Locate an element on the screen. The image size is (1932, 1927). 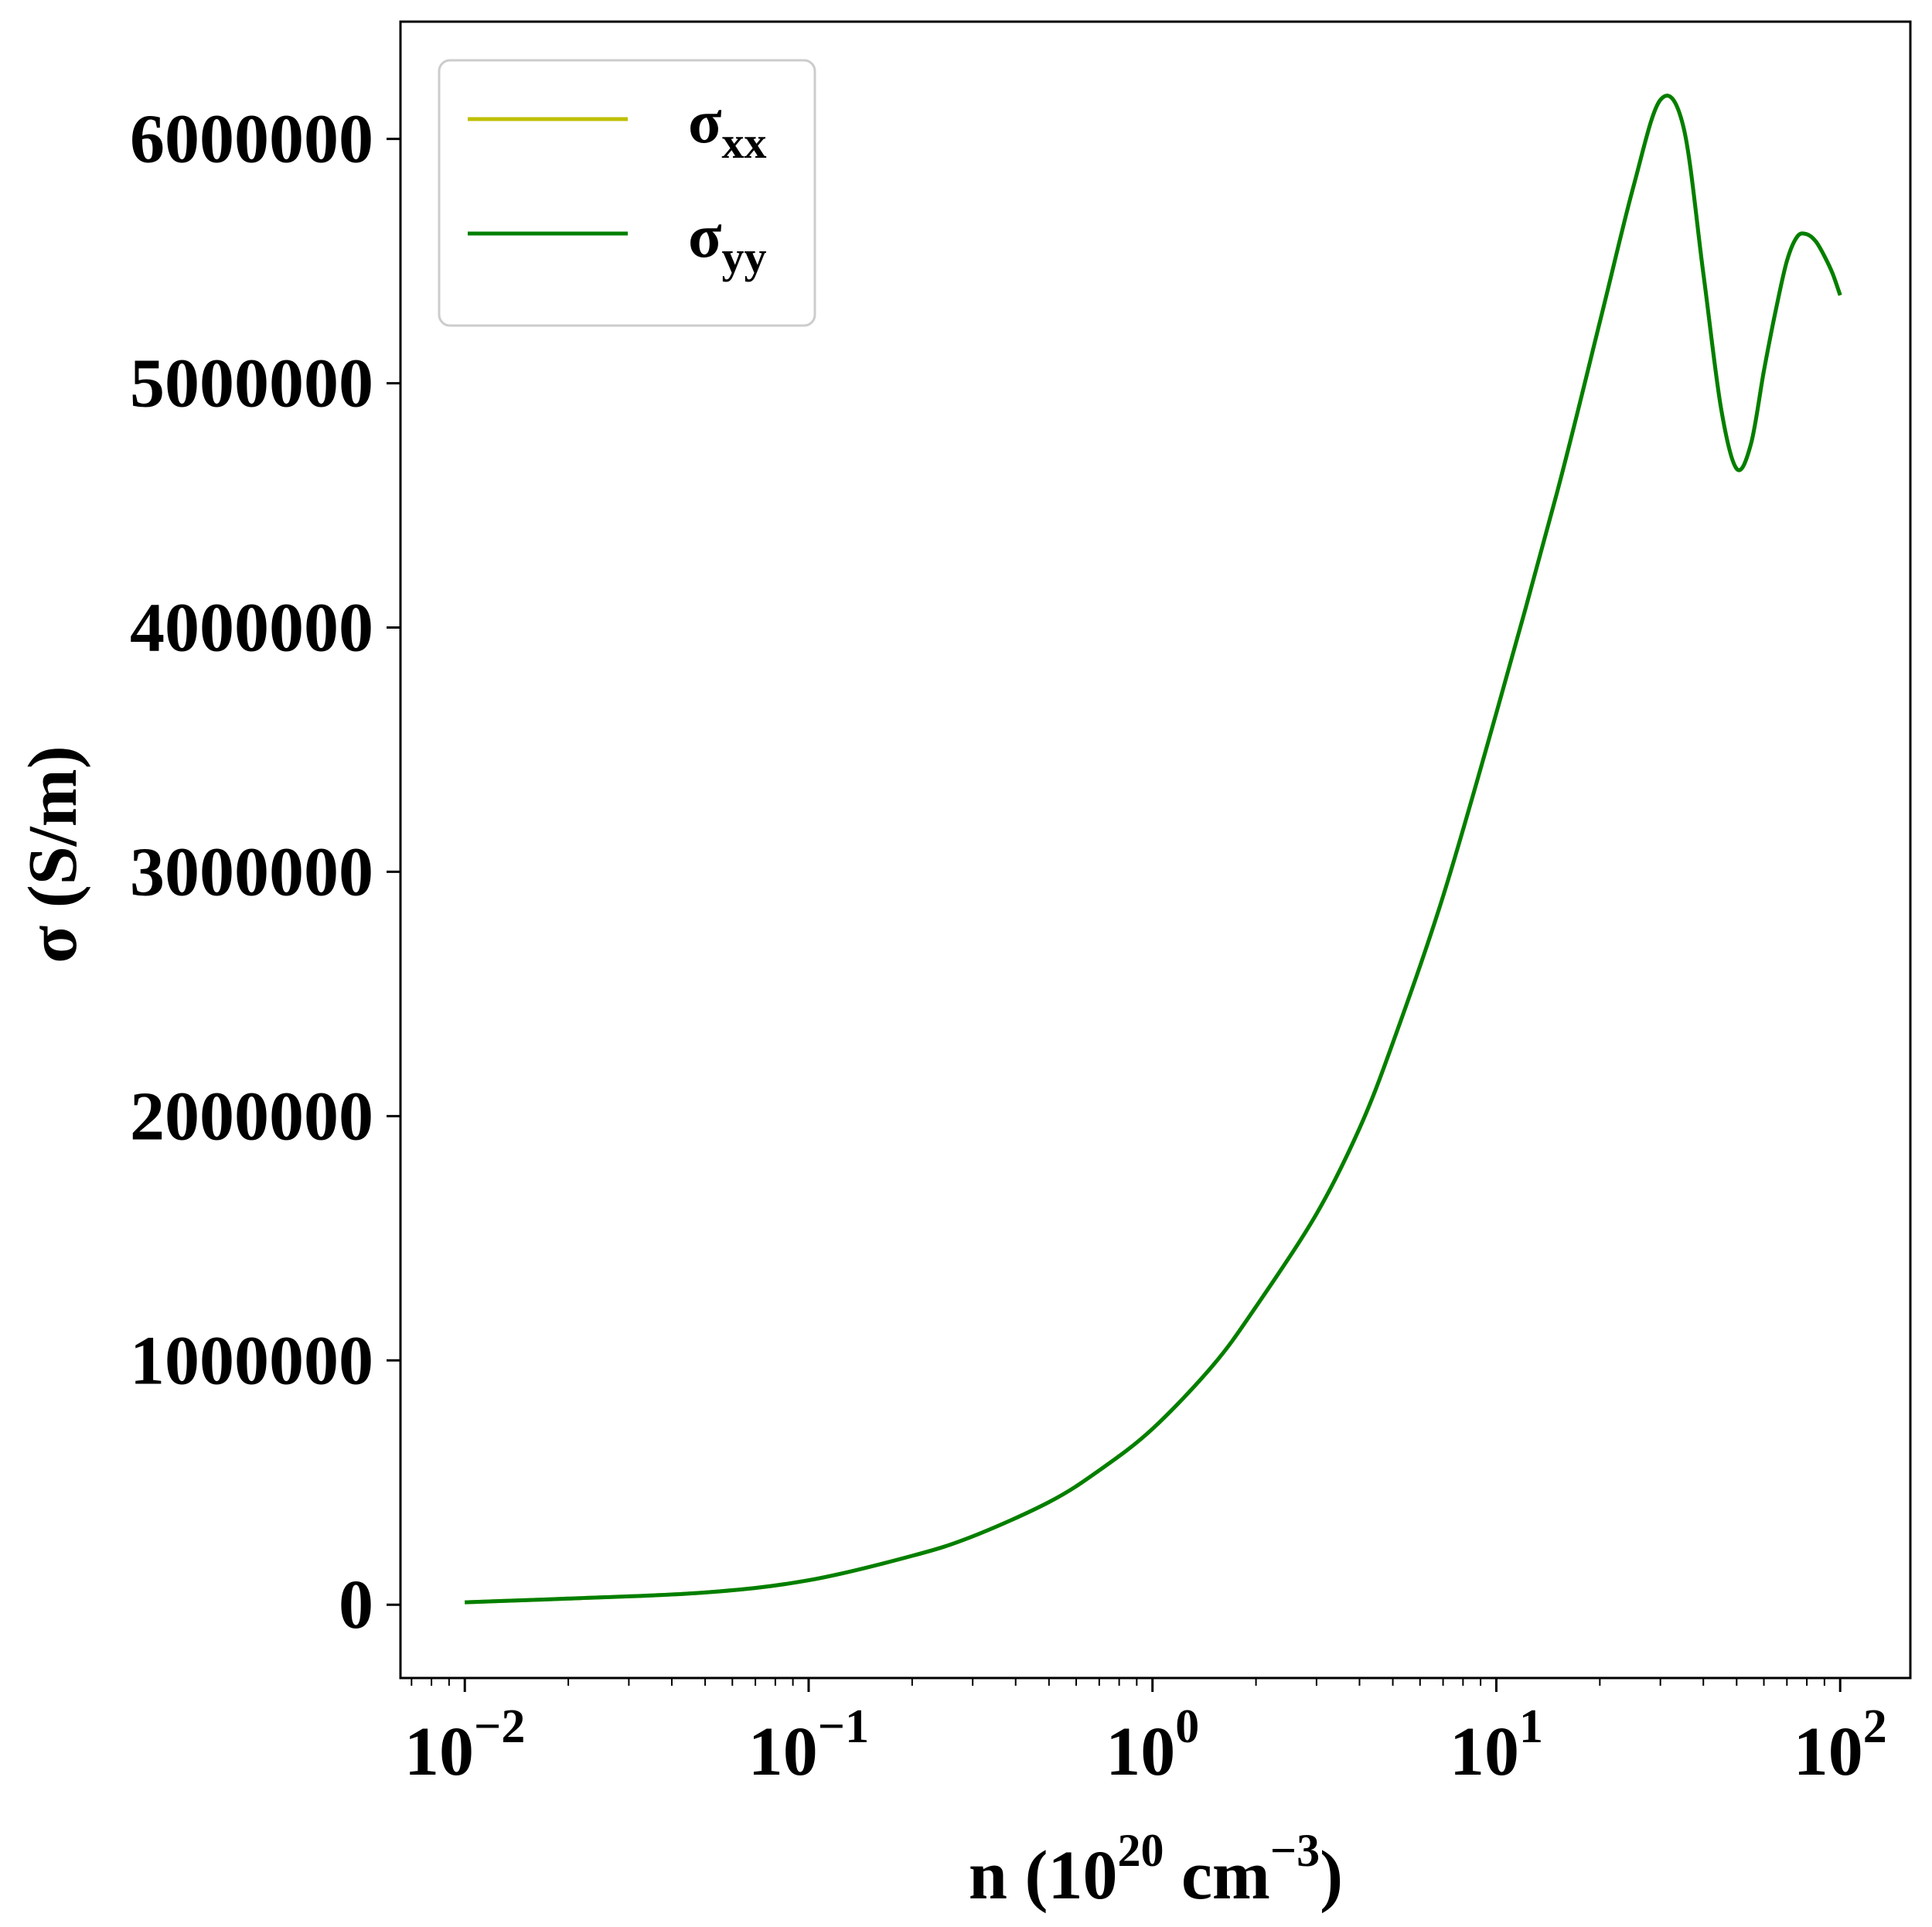
legend: σxx σyy is located at coordinates (627, 193).